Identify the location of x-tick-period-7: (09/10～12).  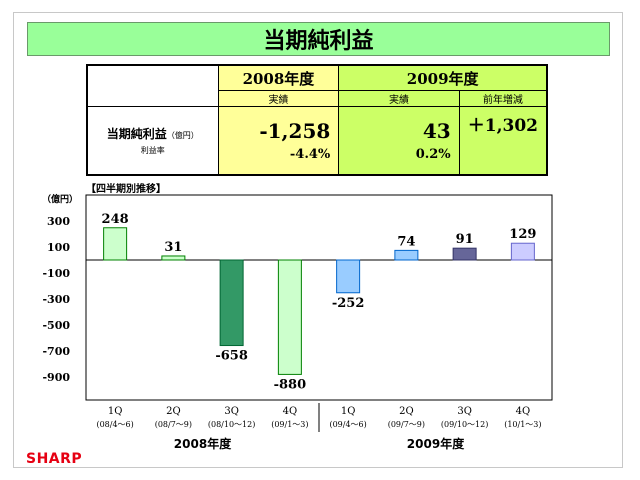
(464, 424).